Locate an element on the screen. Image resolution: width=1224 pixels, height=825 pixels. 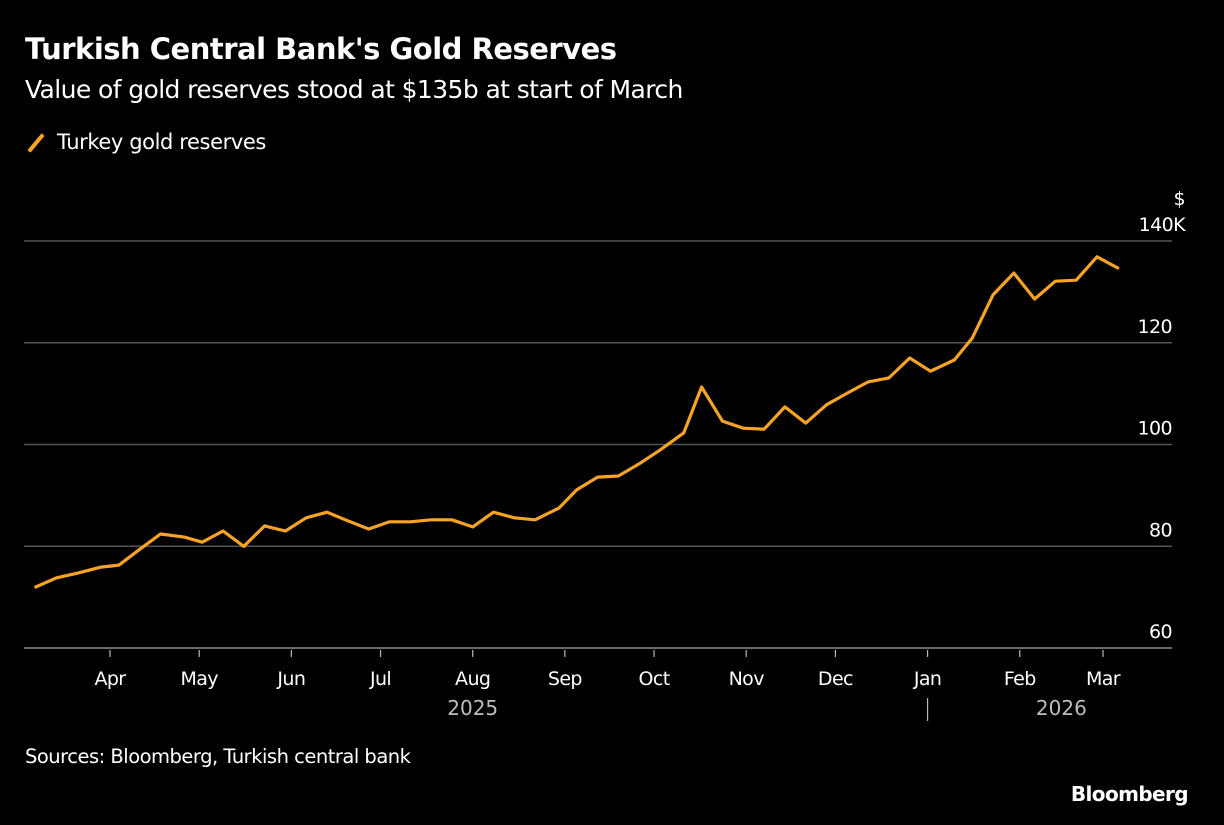
legend: Turkey gold reserves is located at coordinates (145, 142).